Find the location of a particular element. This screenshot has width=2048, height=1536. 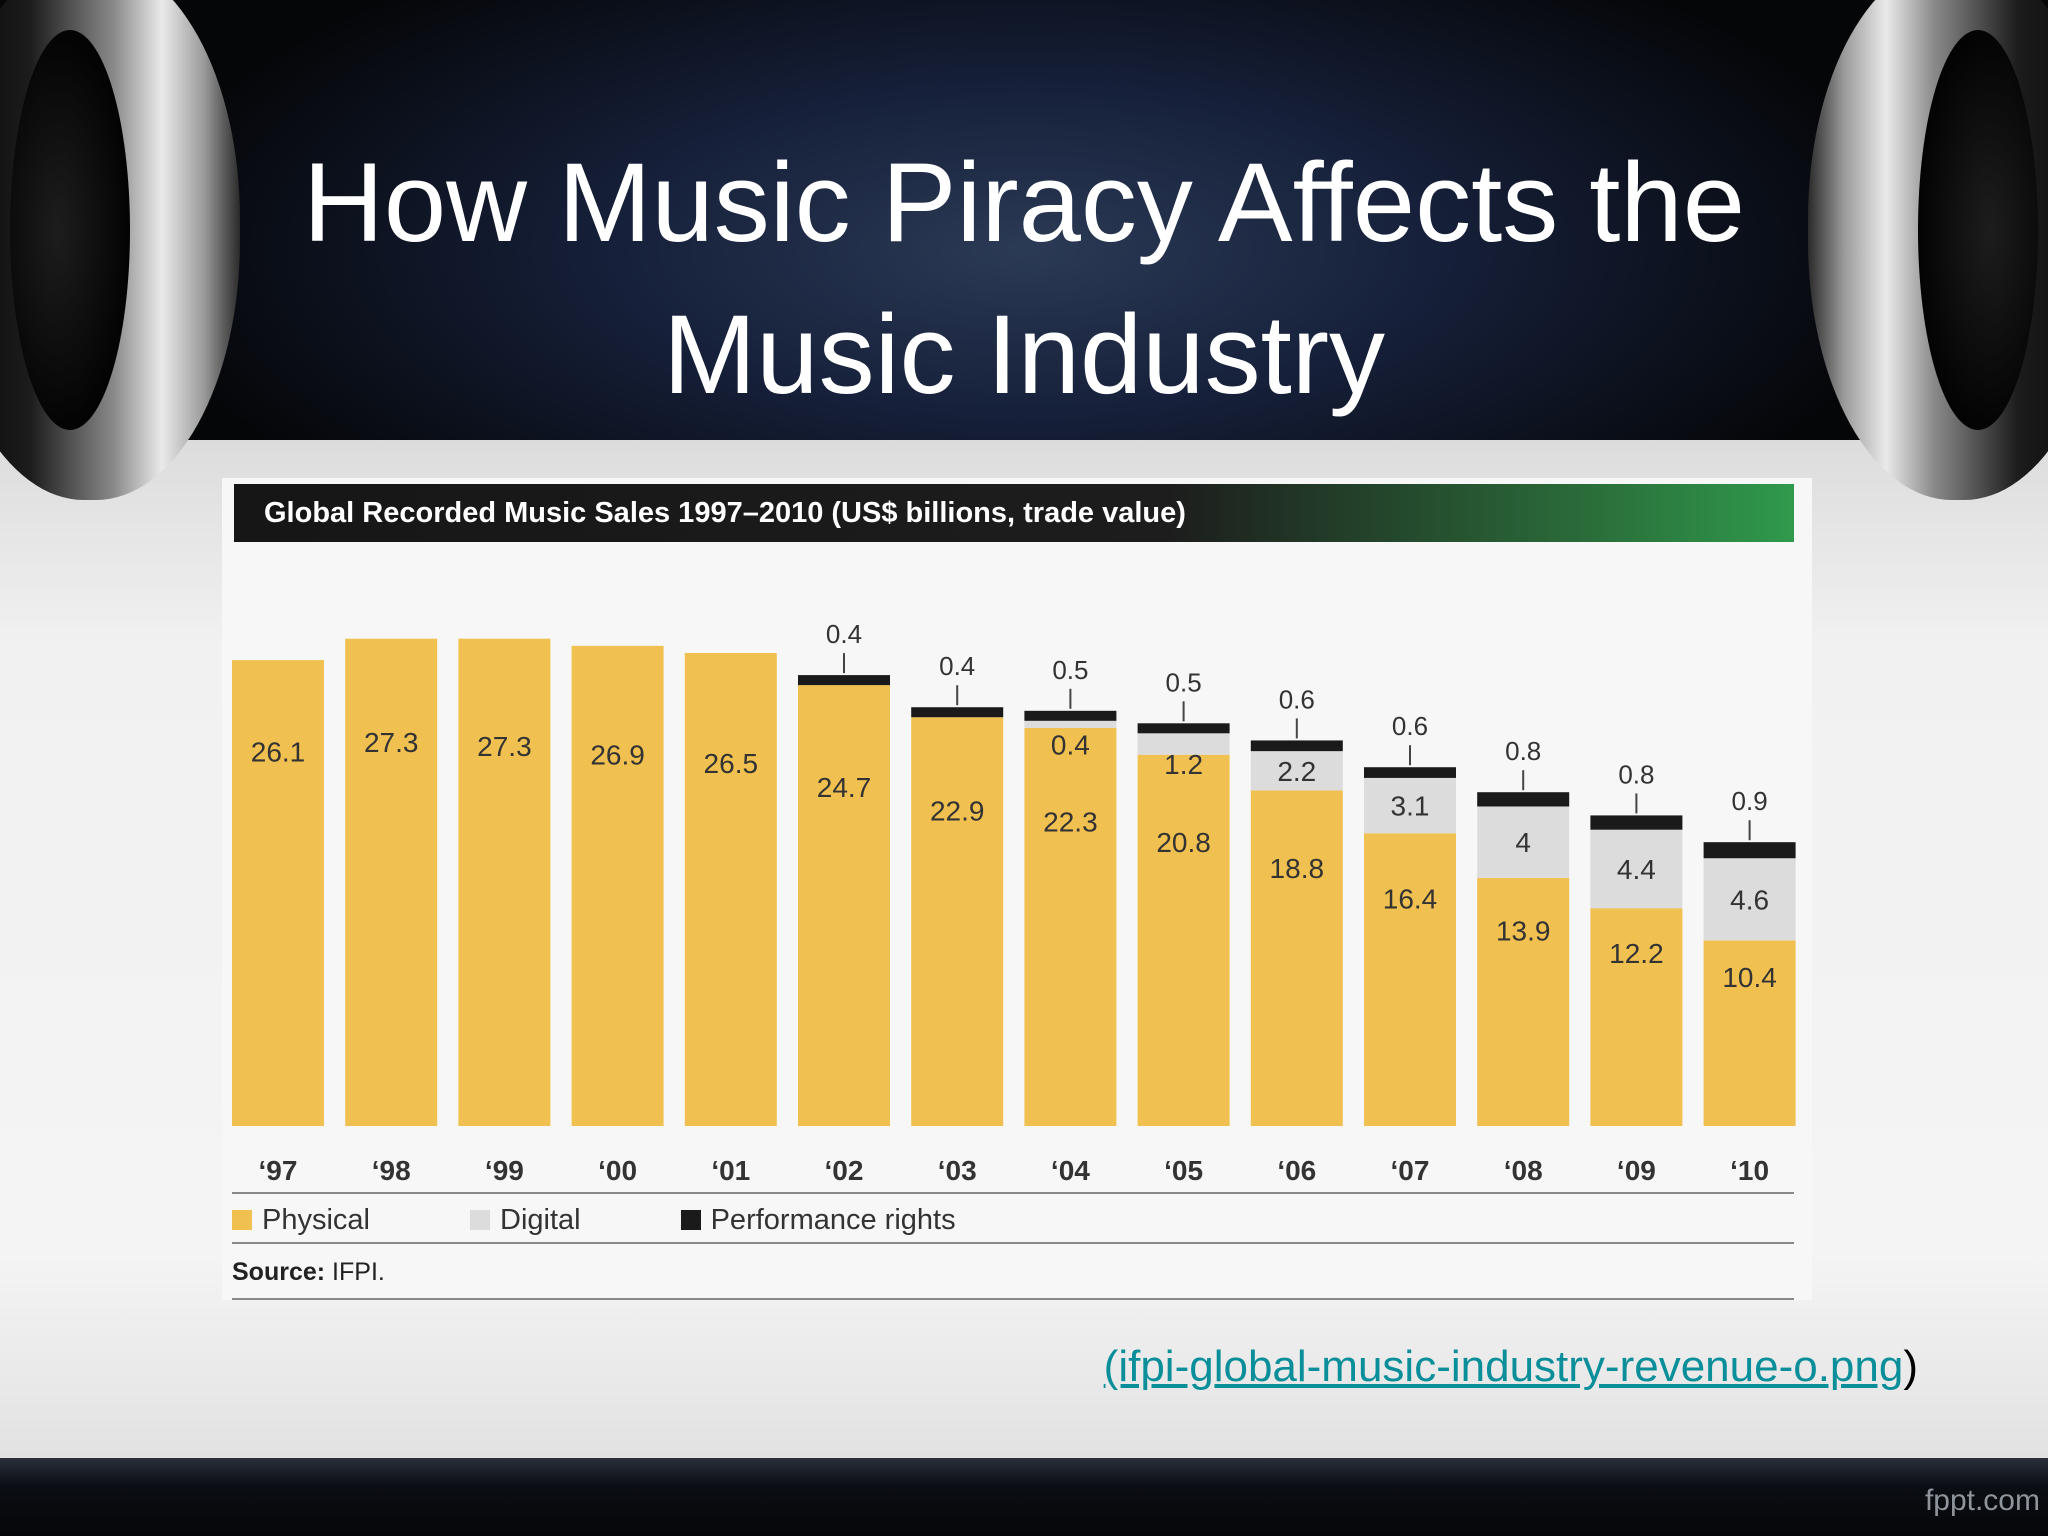

label-physical-1: 27.3 is located at coordinates (391, 742).